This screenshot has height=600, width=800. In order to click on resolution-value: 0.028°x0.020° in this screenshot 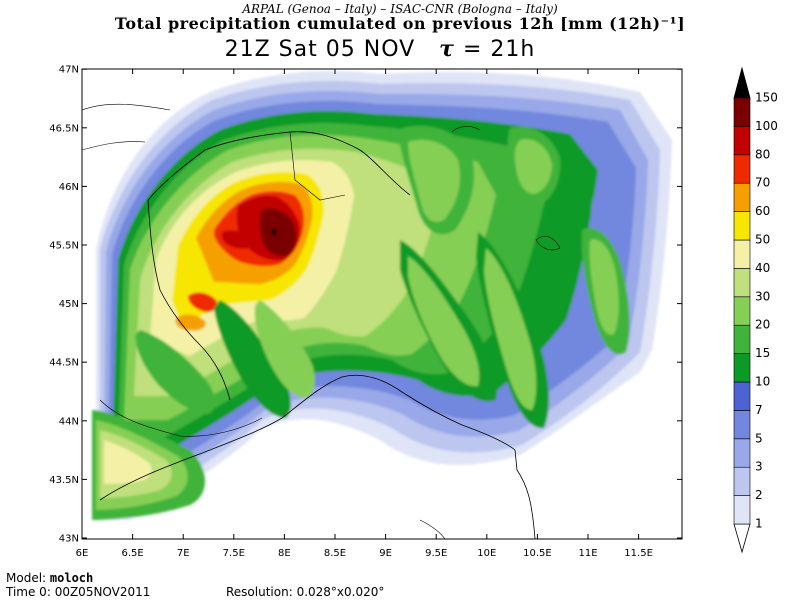, I will do `click(340, 592)`.